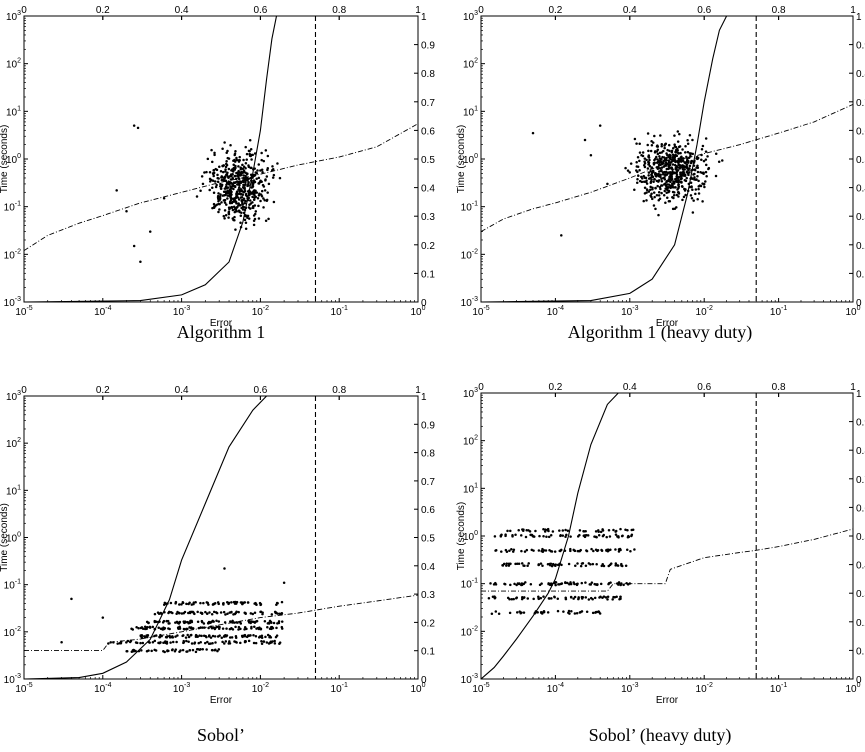 The height and width of the screenshot is (752, 865). What do you see at coordinates (260, 311) in the screenshot?
I see `x-tick-label: 10-2` at bounding box center [260, 311].